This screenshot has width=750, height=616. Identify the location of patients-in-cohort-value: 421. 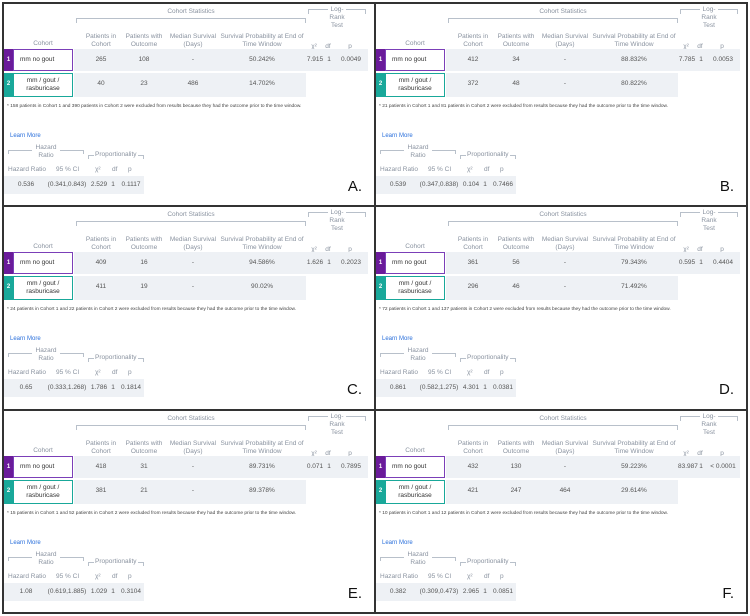
(473, 490).